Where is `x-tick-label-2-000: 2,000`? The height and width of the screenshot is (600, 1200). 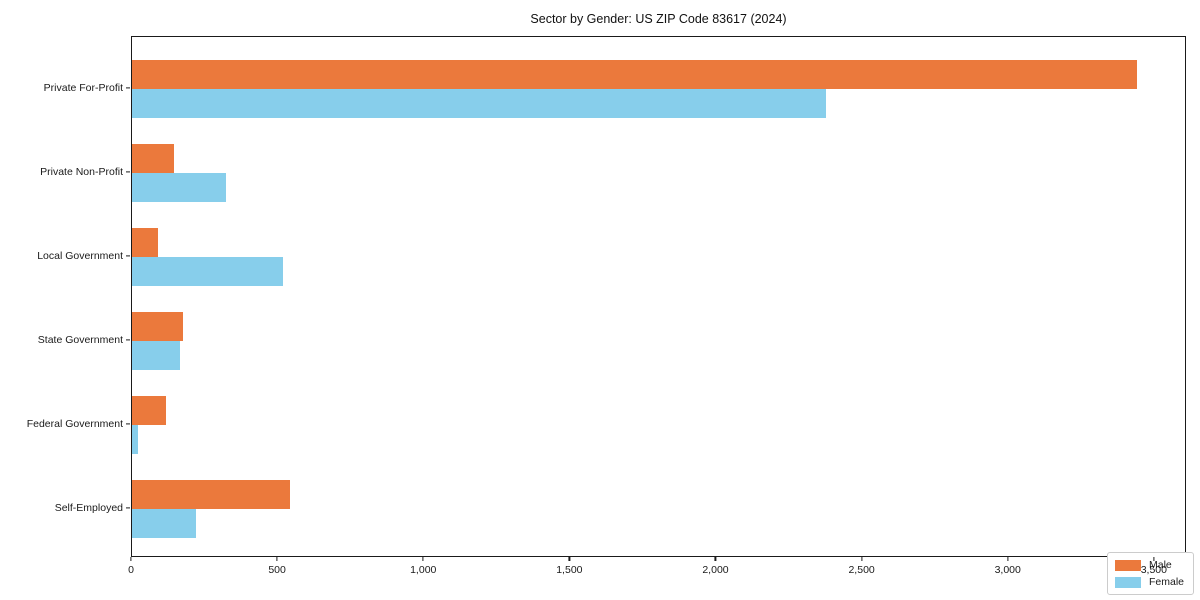
x-tick-label-2-000: 2,000 is located at coordinates (715, 570).